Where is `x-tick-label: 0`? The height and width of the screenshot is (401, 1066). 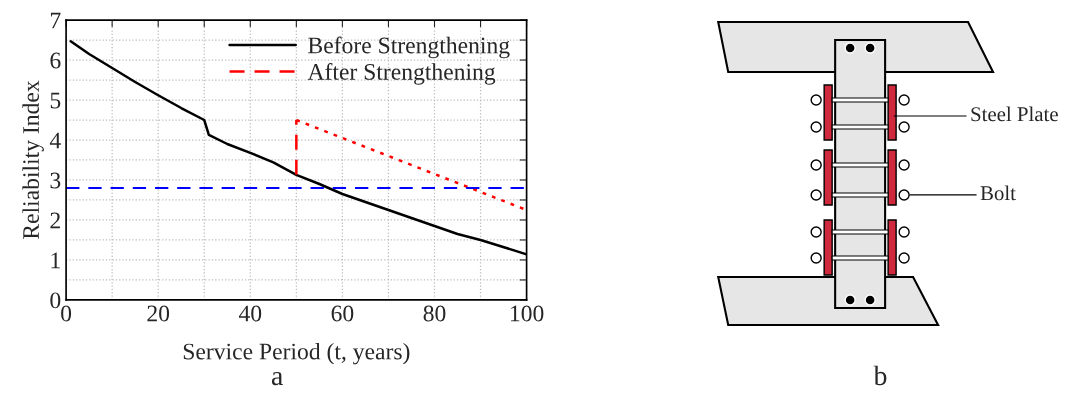
x-tick-label: 0 is located at coordinates (66, 313).